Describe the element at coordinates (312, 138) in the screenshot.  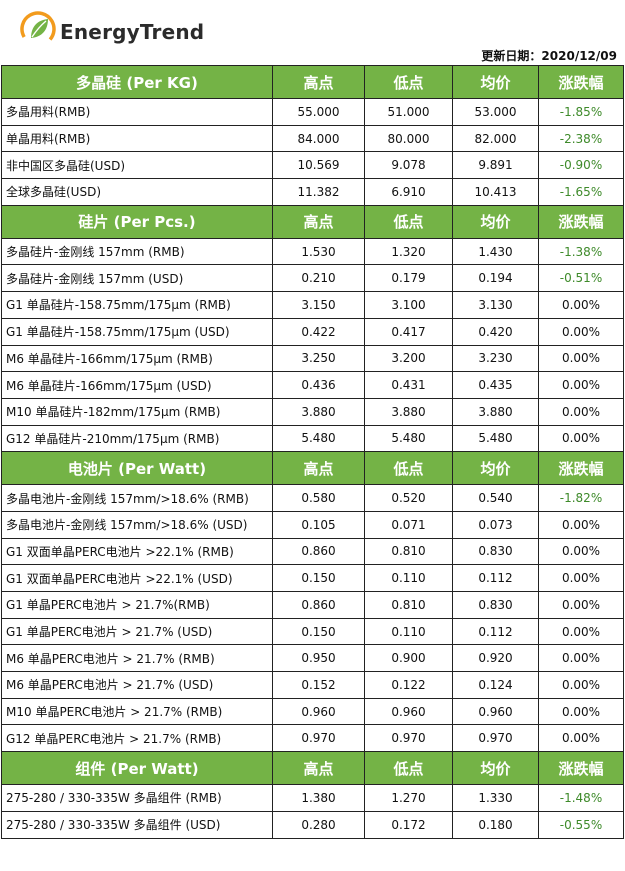
I see `table-row: 单晶用料(RMB) 84.000 80.000 82.000 -2.38%` at that location.